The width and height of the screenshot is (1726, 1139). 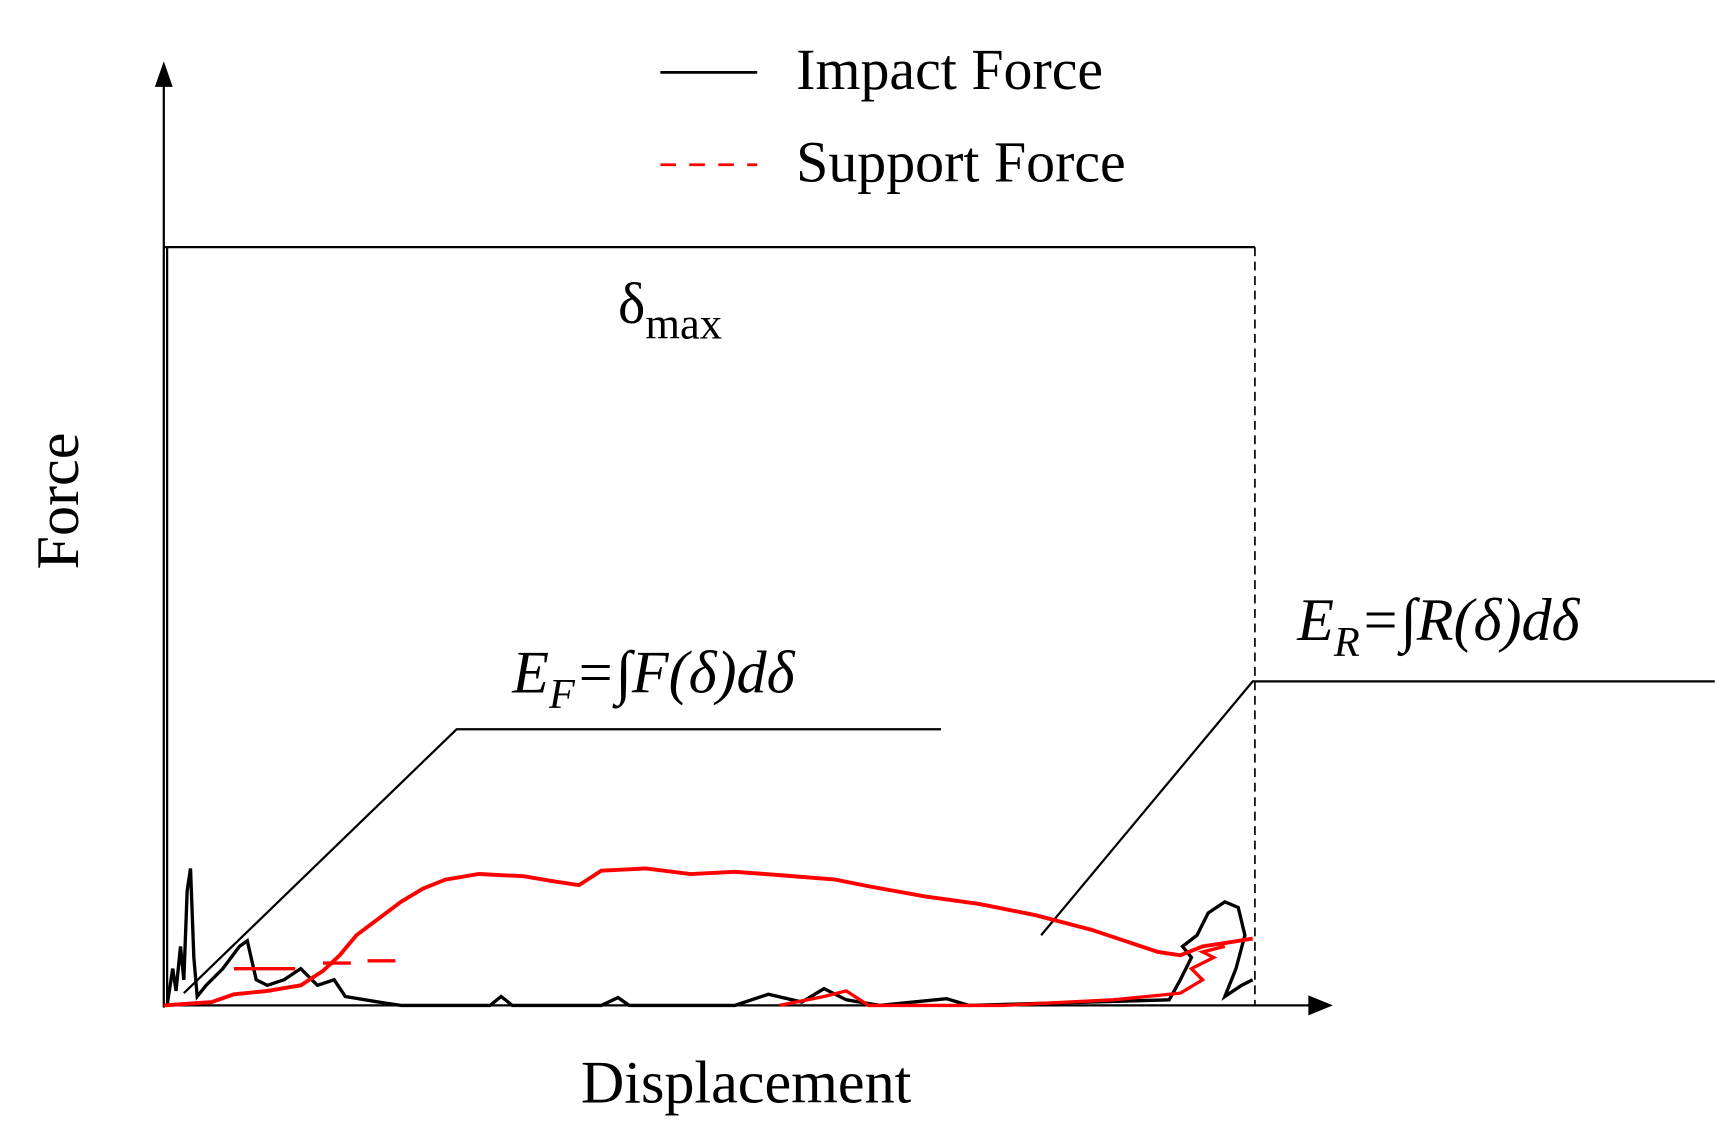 I want to click on subscript: max, so click(x=683, y=323).